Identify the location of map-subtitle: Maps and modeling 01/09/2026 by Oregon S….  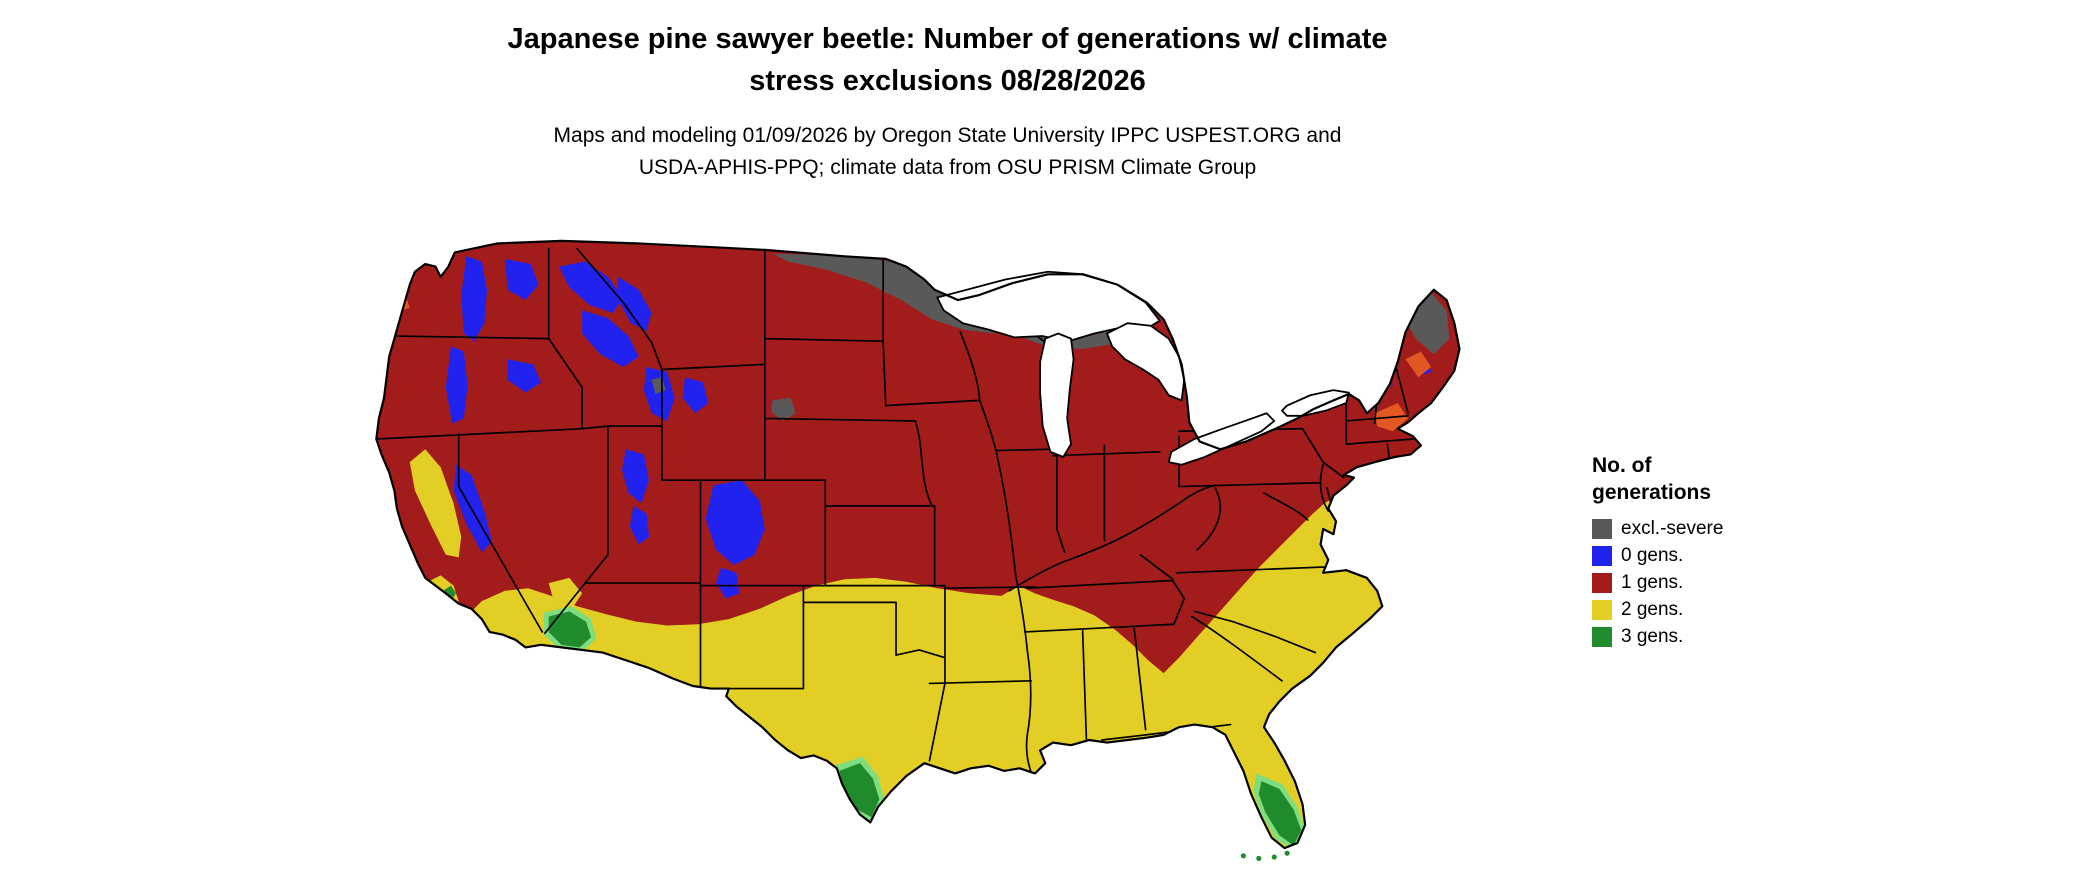
(947, 151).